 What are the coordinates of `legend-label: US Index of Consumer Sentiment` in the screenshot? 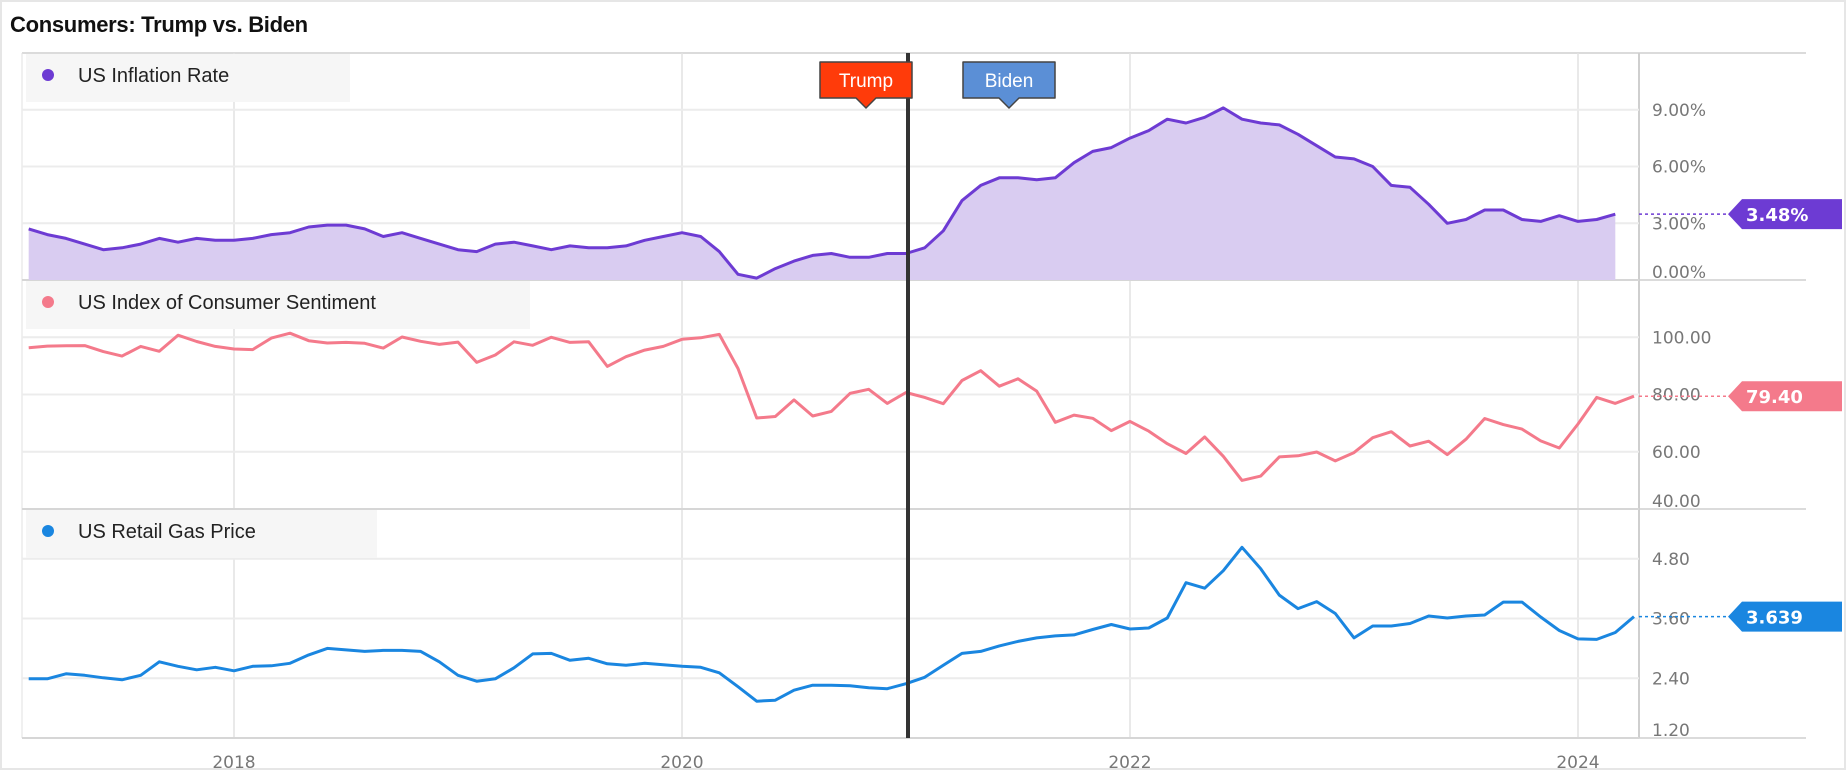 It's located at (227, 303).